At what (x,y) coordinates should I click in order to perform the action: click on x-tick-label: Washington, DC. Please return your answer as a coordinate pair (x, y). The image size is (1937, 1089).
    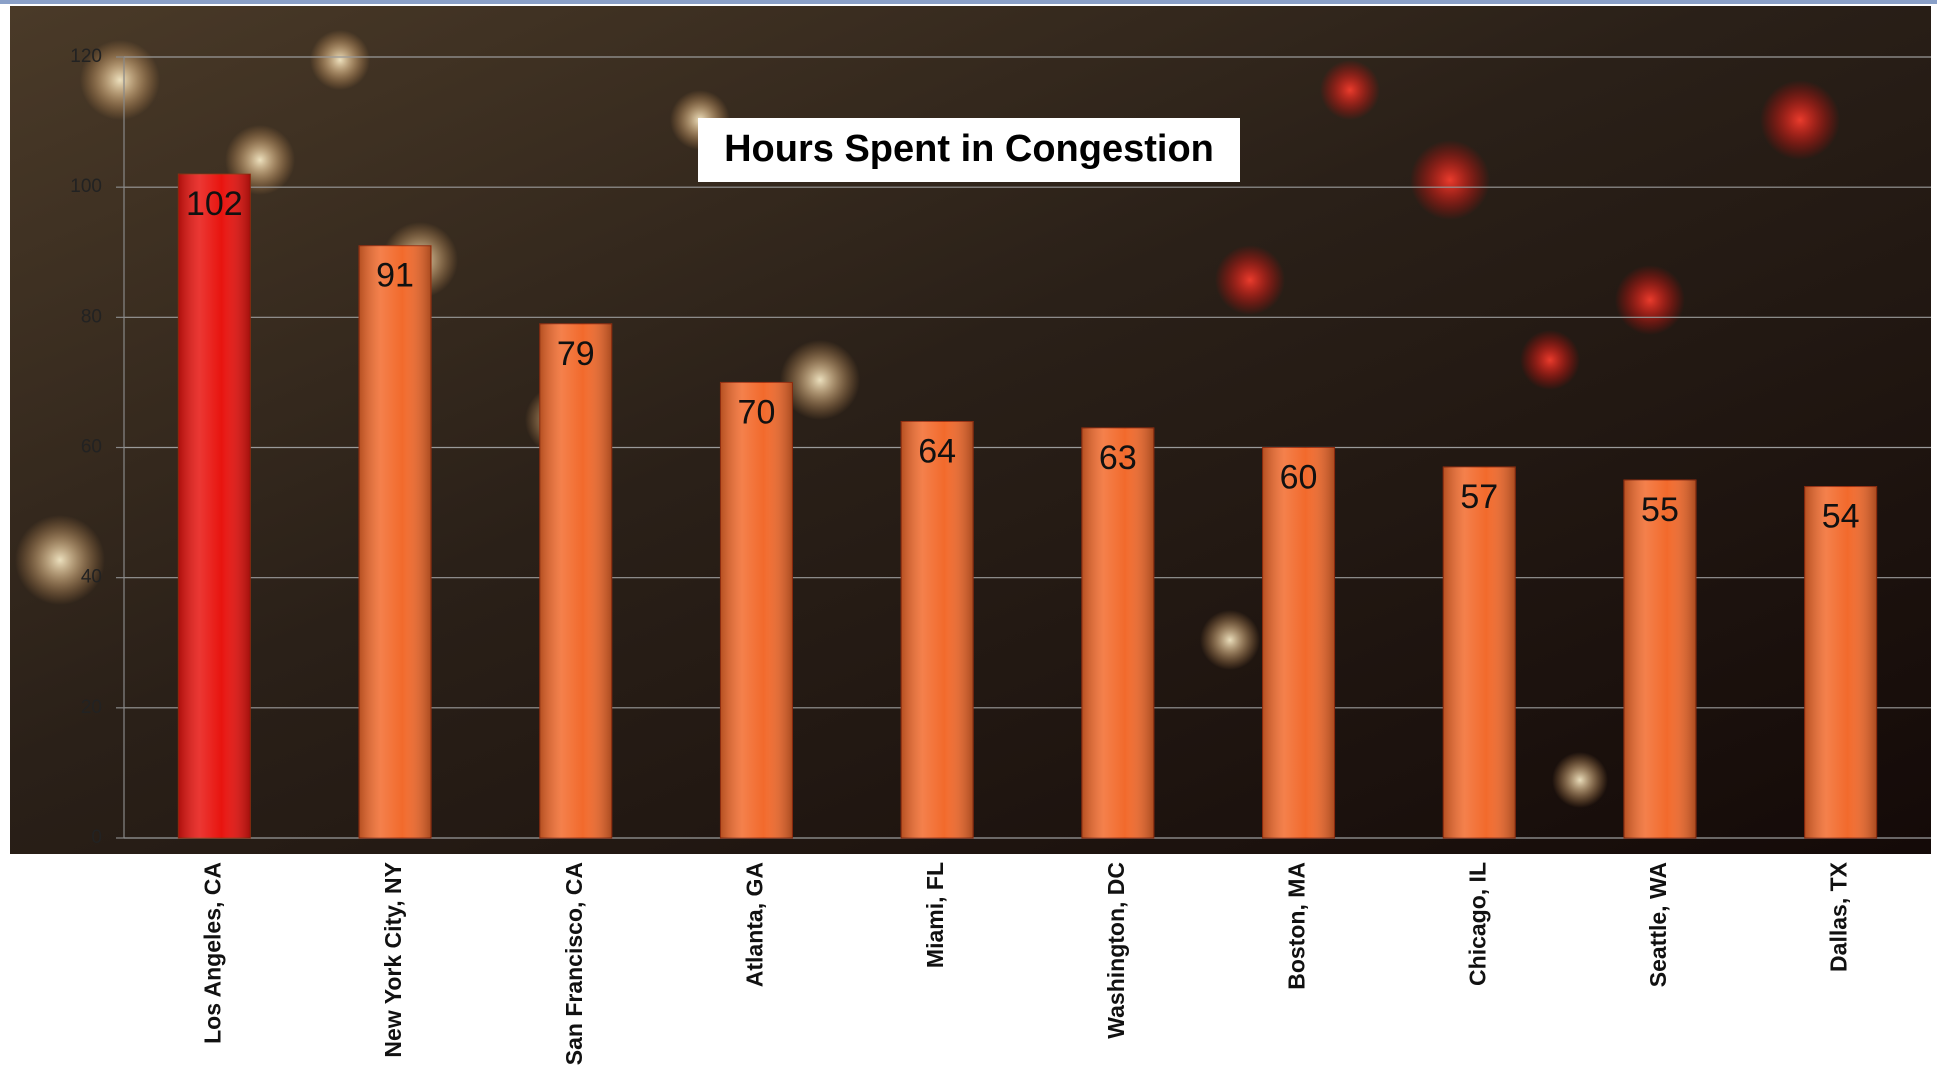
    Looking at the image, I should click on (1116, 950).